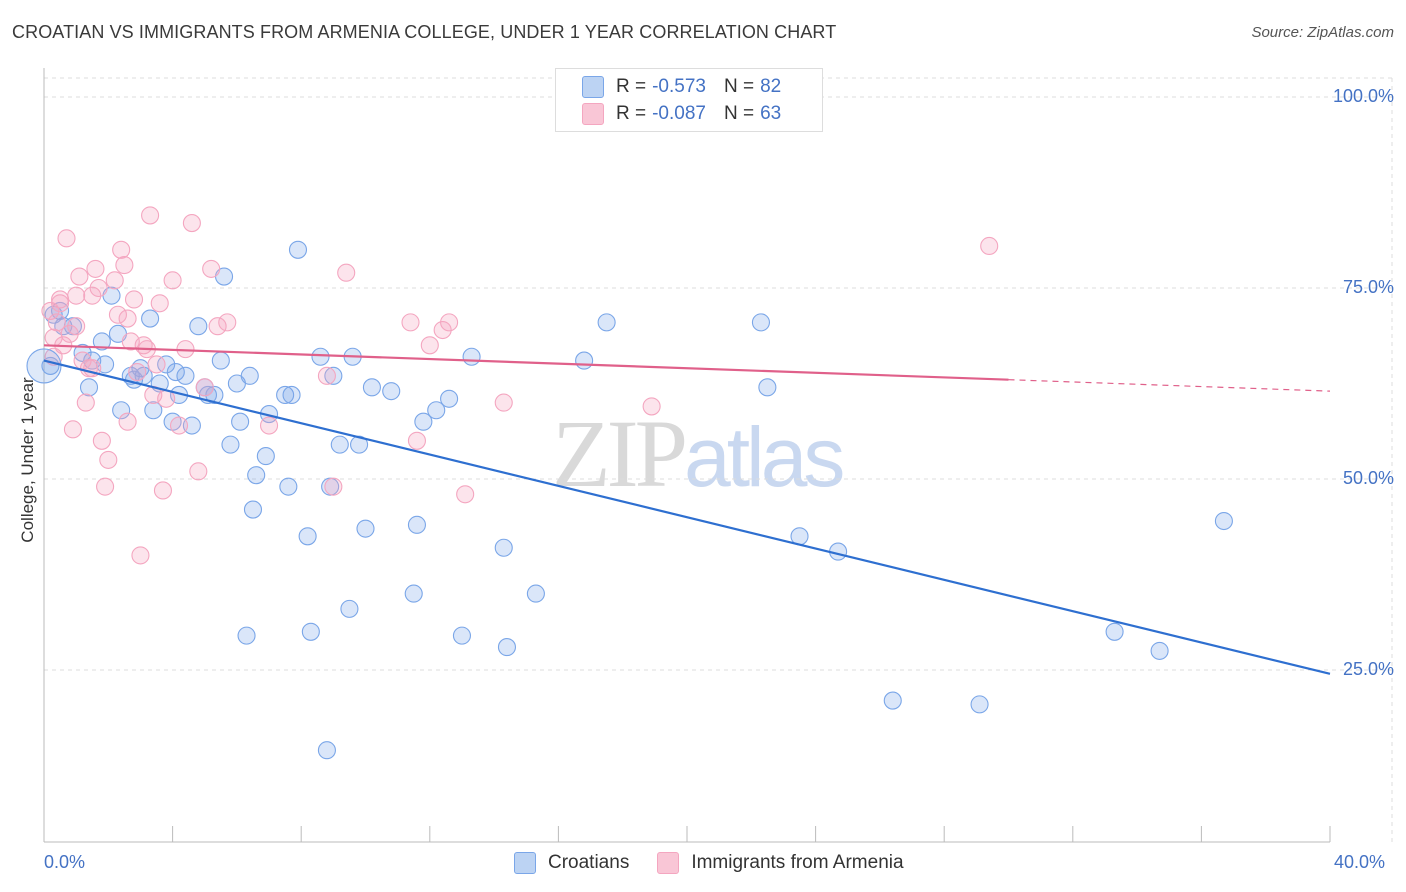 This screenshot has width=1406, height=892. Describe the element at coordinates (689, 100) in the screenshot. I see `correlation-legend: R = -0.573 N = 82 R = -0.087 N = 63` at that location.